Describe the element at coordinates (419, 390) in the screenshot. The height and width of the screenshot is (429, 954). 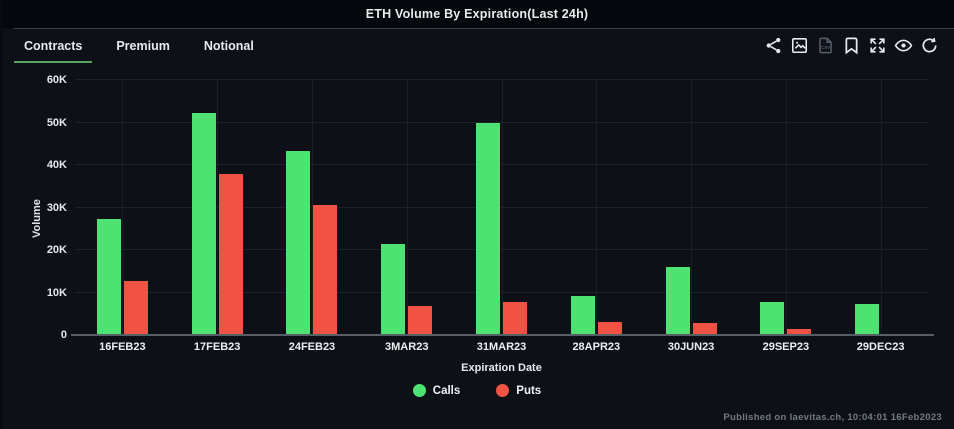
I see `legend-dot-calls` at that location.